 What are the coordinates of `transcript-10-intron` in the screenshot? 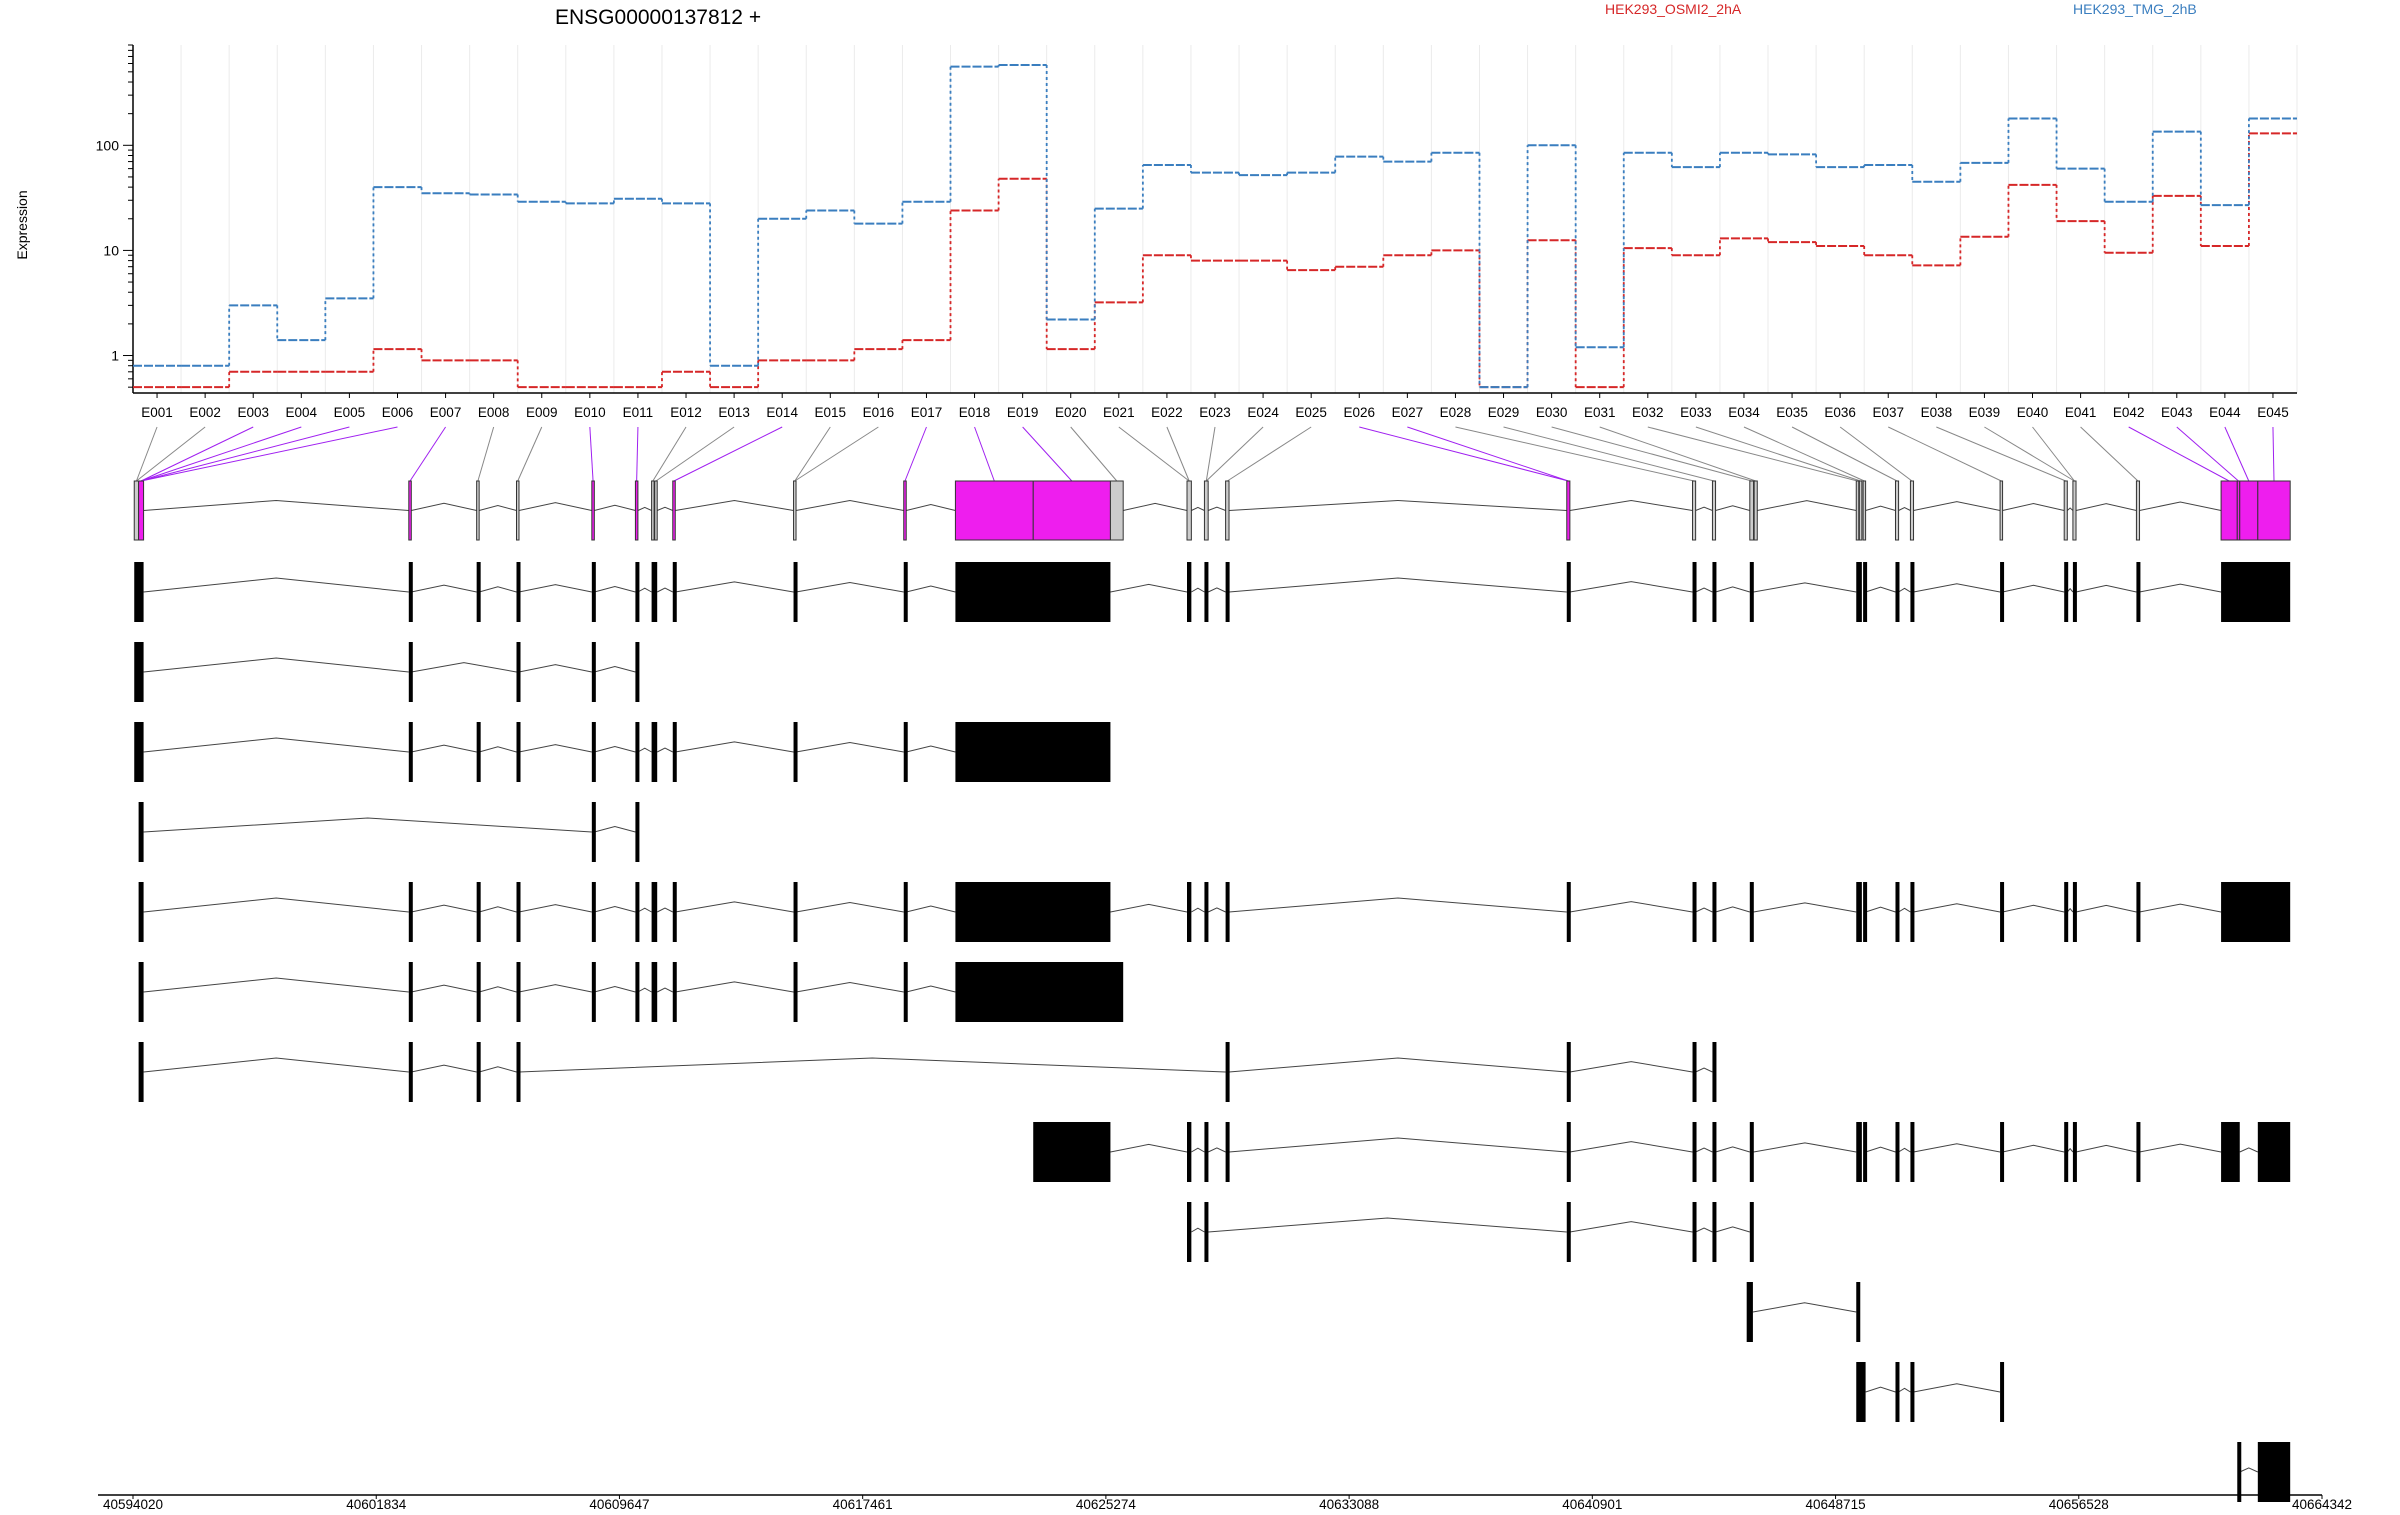 It's located at (1804, 1307).